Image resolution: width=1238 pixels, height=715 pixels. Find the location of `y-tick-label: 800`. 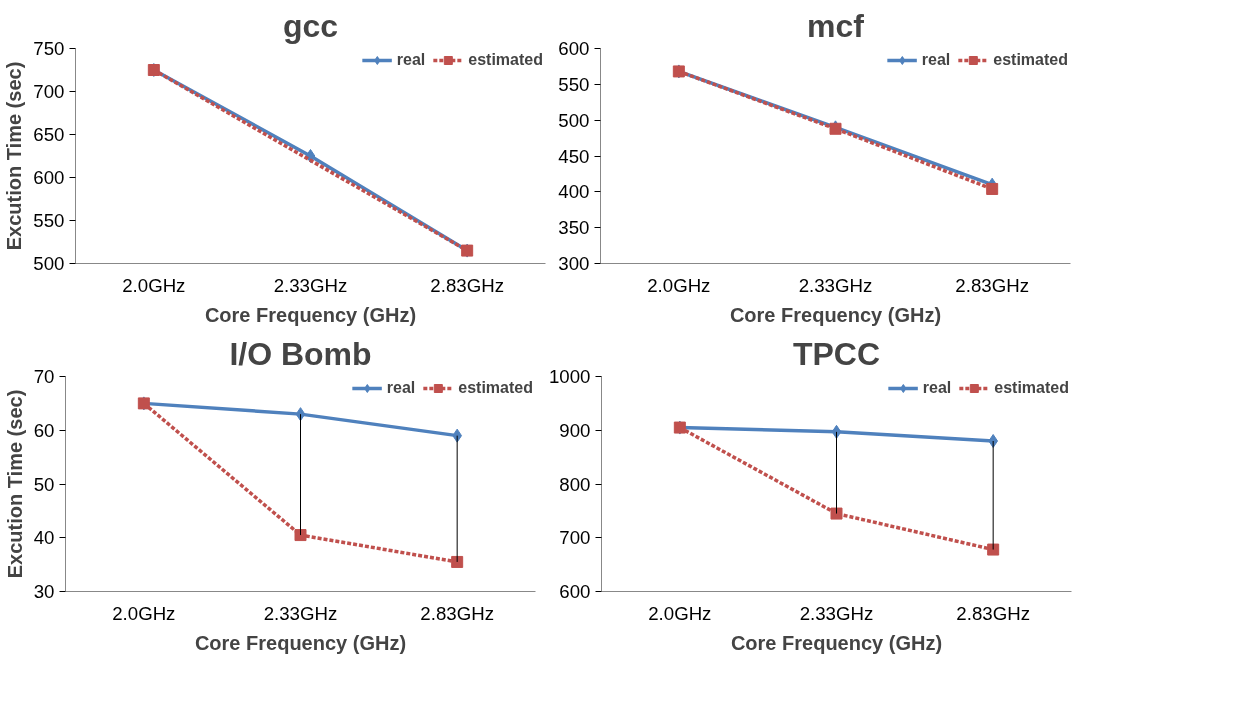

y-tick-label: 800 is located at coordinates (575, 484).